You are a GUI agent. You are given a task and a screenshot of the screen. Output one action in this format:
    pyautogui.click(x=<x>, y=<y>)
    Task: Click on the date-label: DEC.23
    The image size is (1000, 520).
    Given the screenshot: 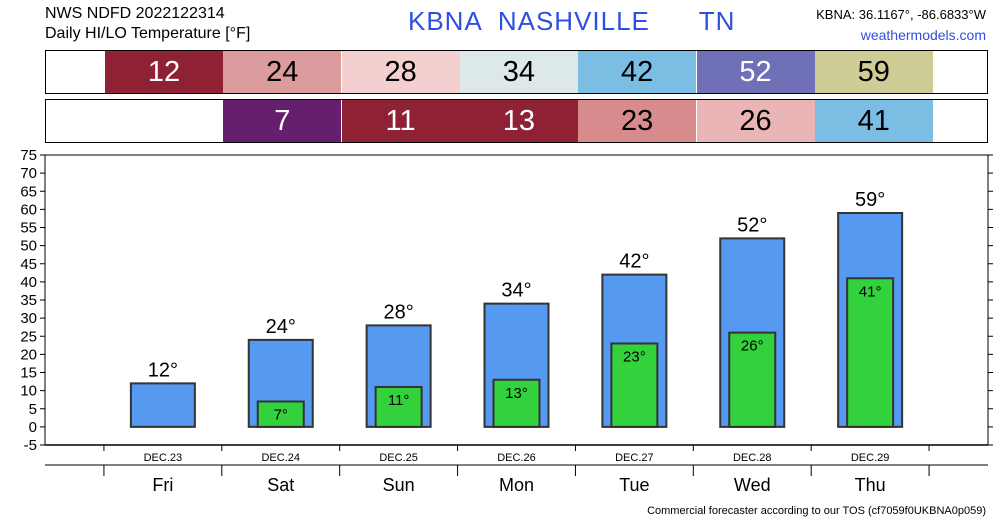 What is the action you would take?
    pyautogui.click(x=163, y=458)
    